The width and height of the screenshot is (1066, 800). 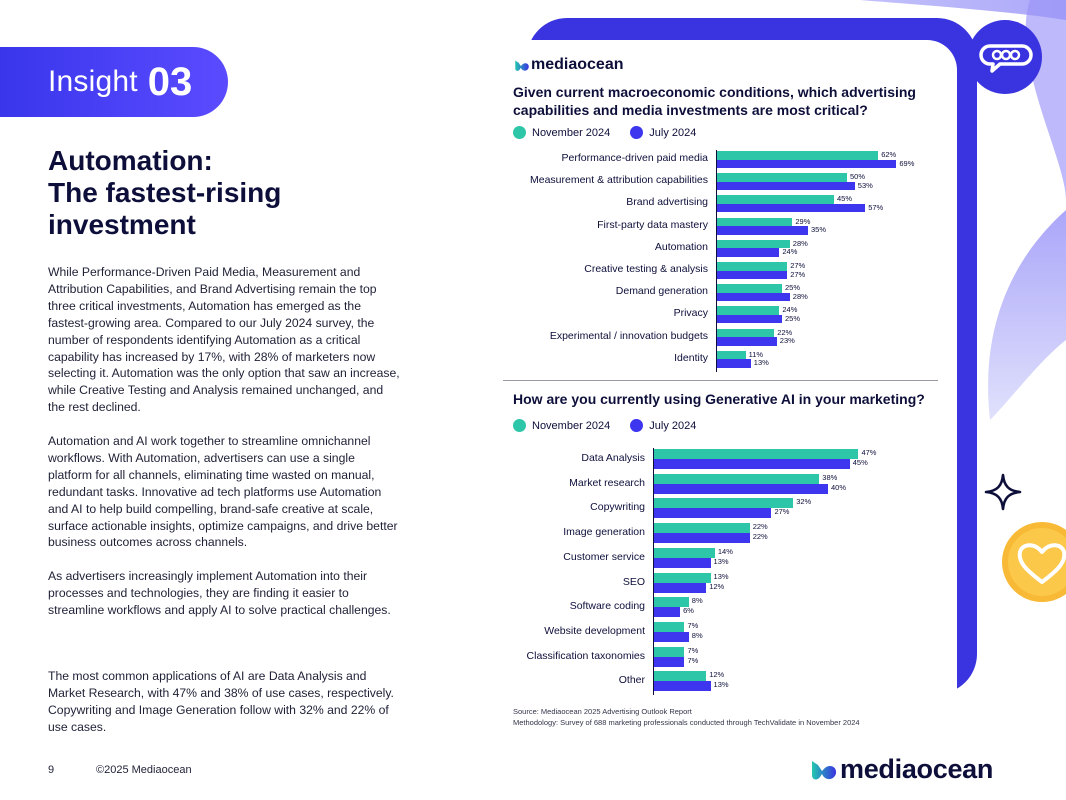 I want to click on value-label-november: 32%, so click(x=804, y=502).